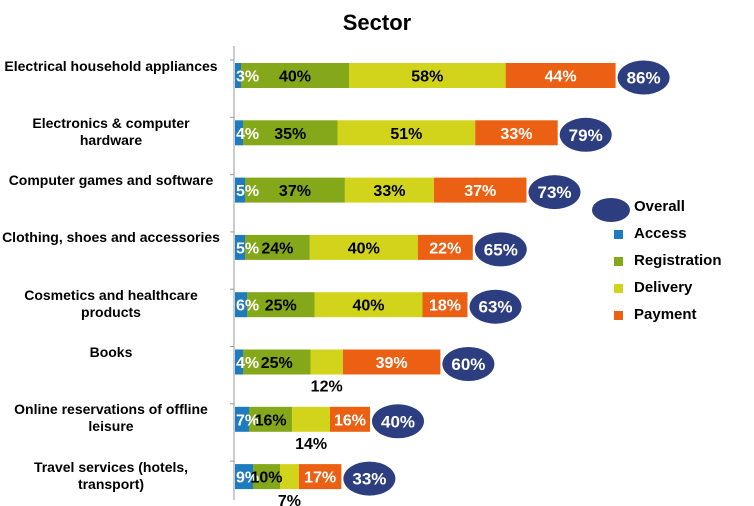 The height and width of the screenshot is (506, 754). What do you see at coordinates (111, 131) in the screenshot?
I see `category-label: Electronics & computer hardware` at bounding box center [111, 131].